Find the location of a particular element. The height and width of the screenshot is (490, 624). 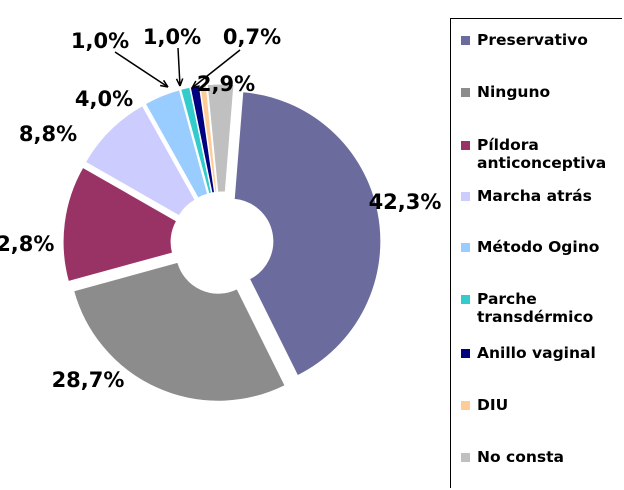

legend-item: Preservativo is located at coordinates (538, 40).